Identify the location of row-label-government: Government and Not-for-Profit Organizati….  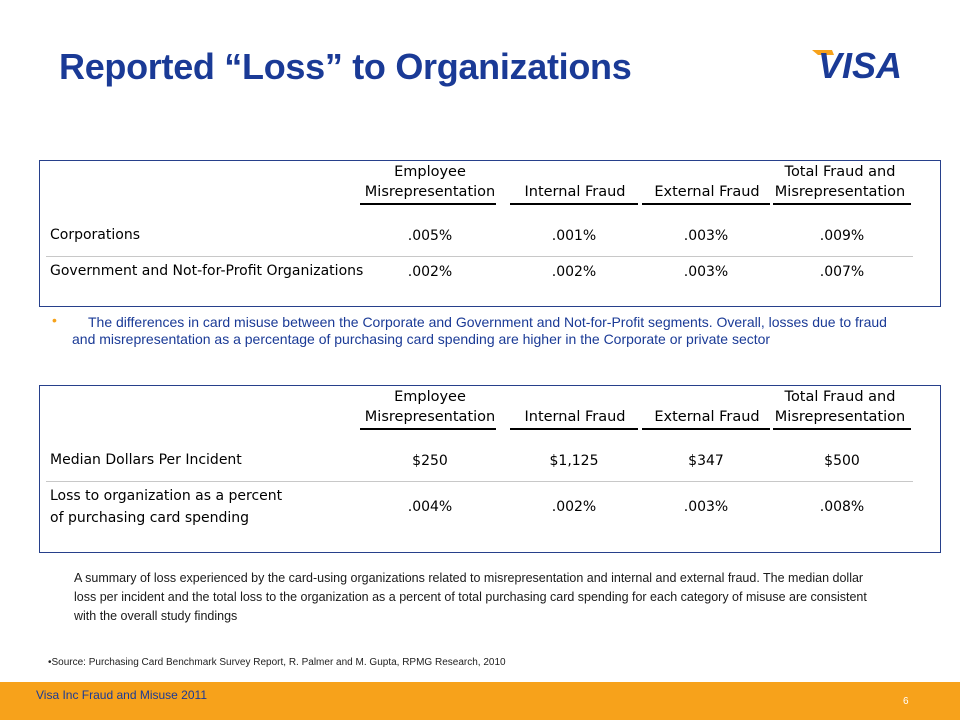
(207, 271).